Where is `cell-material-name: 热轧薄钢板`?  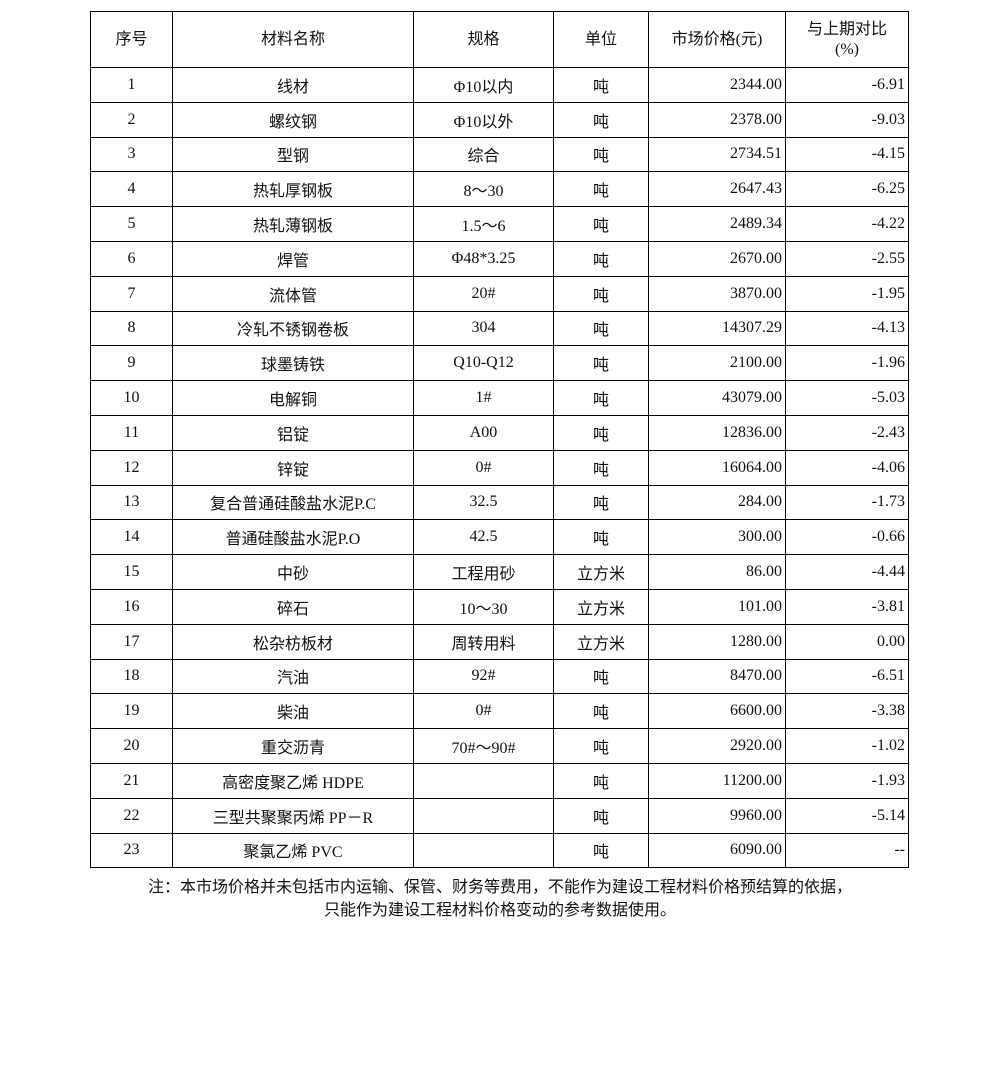
cell-material-name: 热轧薄钢板 is located at coordinates (293, 224).